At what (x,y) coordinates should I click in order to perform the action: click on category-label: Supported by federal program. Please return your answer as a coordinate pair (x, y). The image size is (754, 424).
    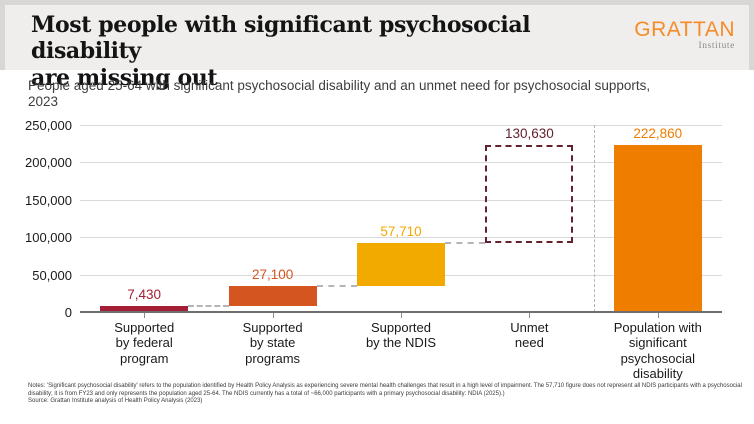
    Looking at the image, I should click on (144, 343).